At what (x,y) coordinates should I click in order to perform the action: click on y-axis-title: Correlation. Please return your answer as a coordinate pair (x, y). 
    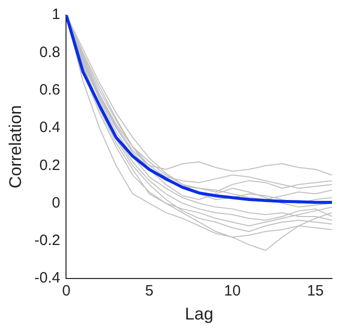
    Looking at the image, I should click on (15, 146).